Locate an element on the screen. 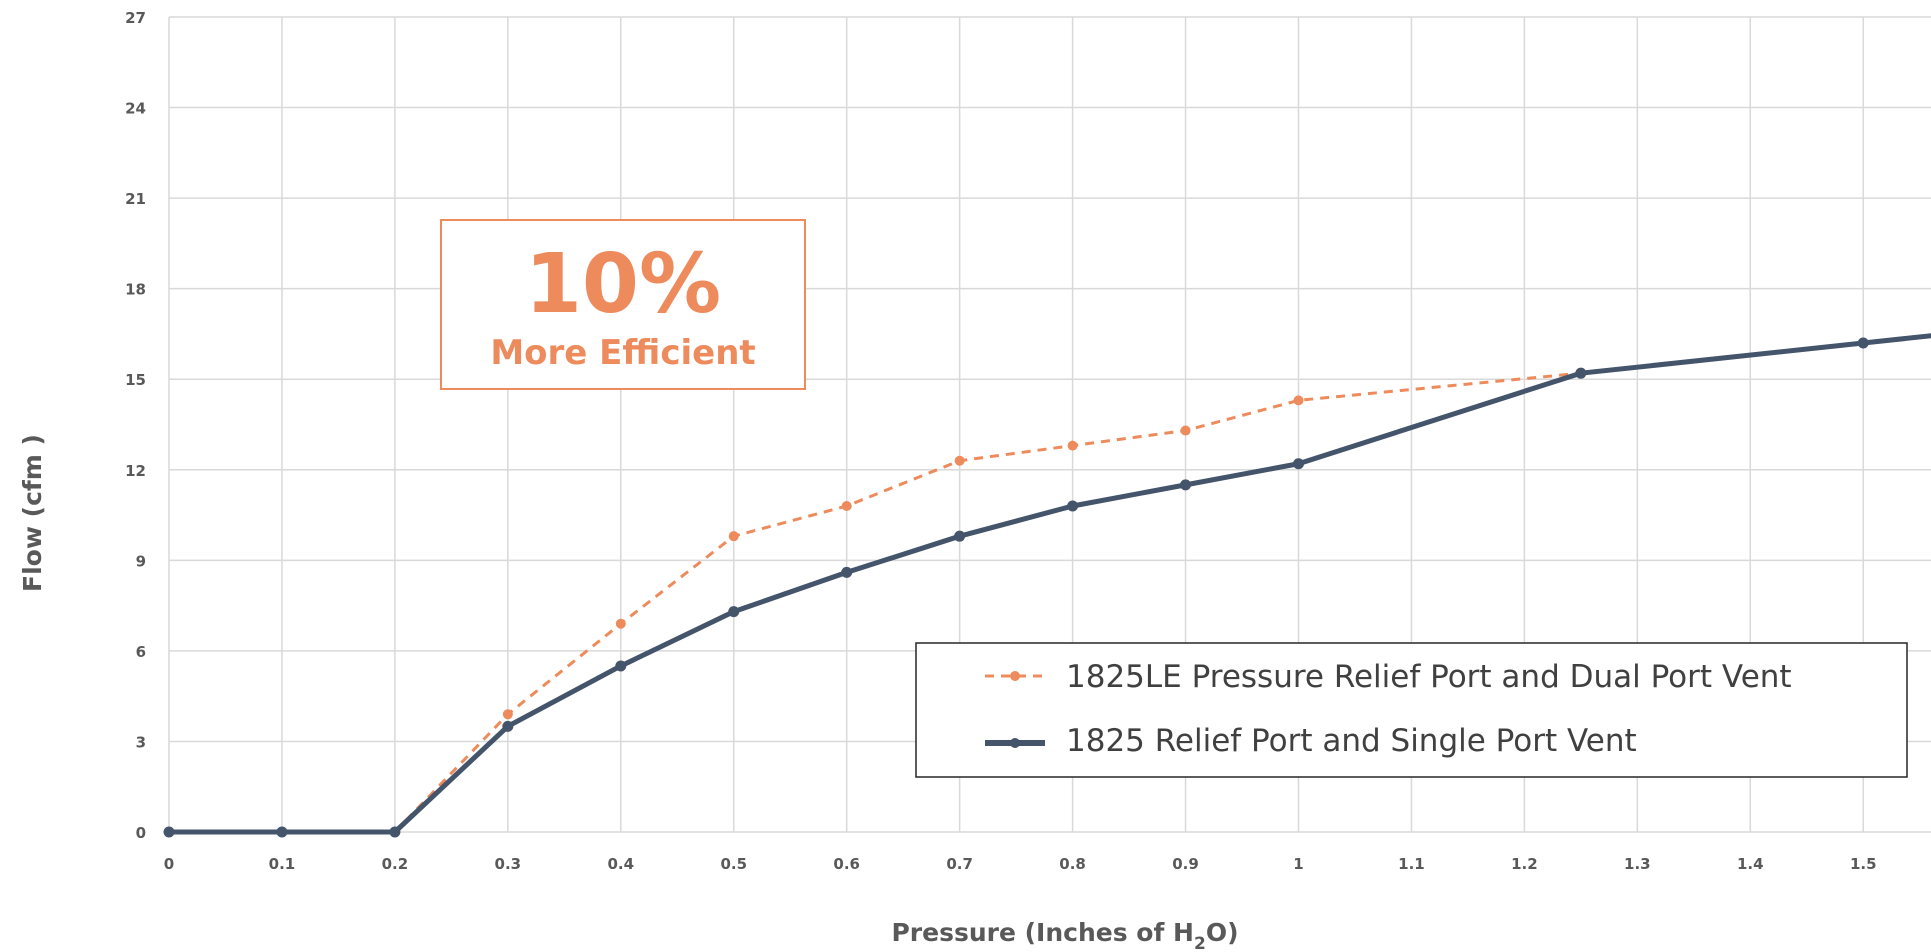  x-tick-label: 0.8 is located at coordinates (1072, 864).